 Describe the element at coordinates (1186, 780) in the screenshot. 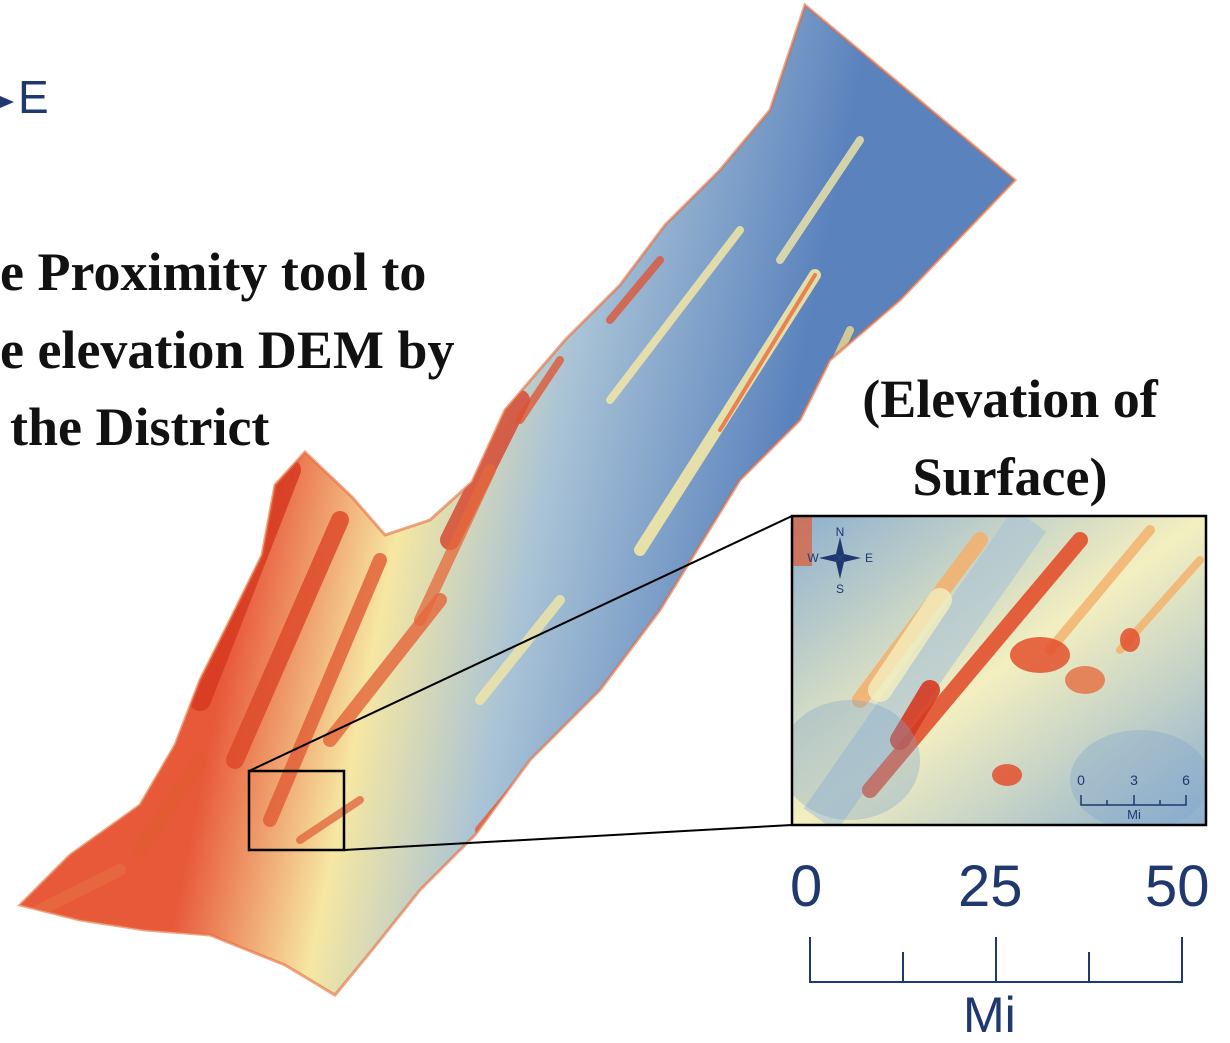

I see `inset-scale-tick-6: 6` at that location.